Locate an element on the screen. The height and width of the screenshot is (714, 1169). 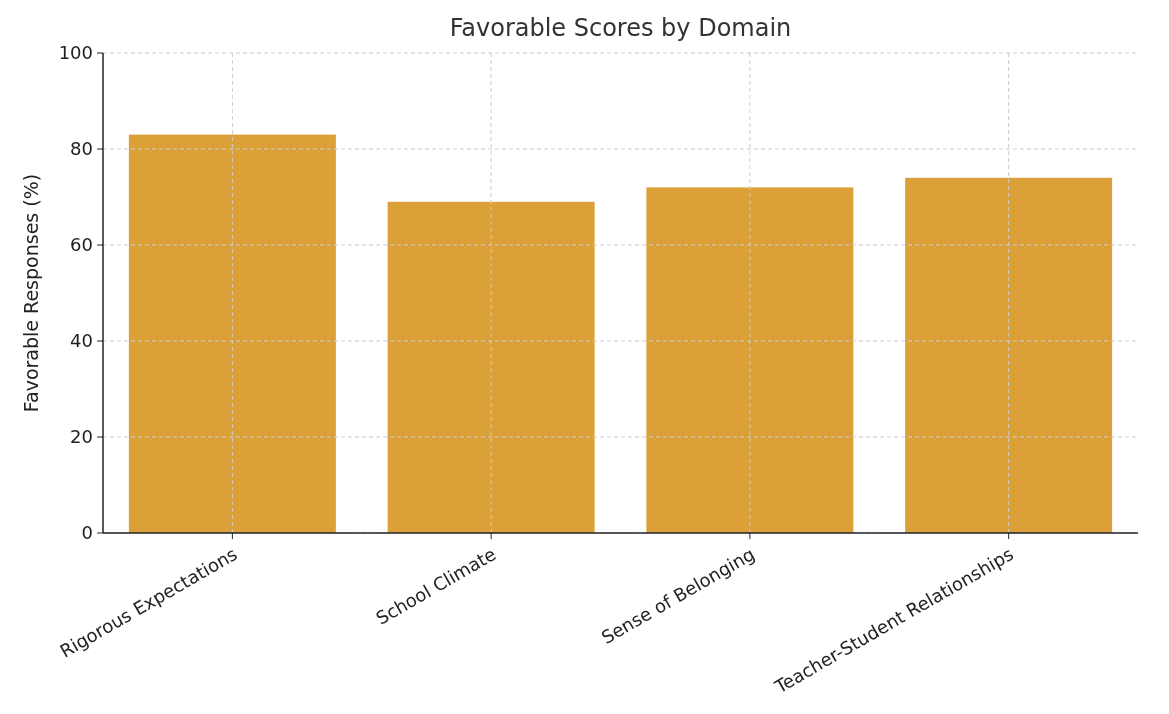
y-tick-label: 80 is located at coordinates (81, 149).